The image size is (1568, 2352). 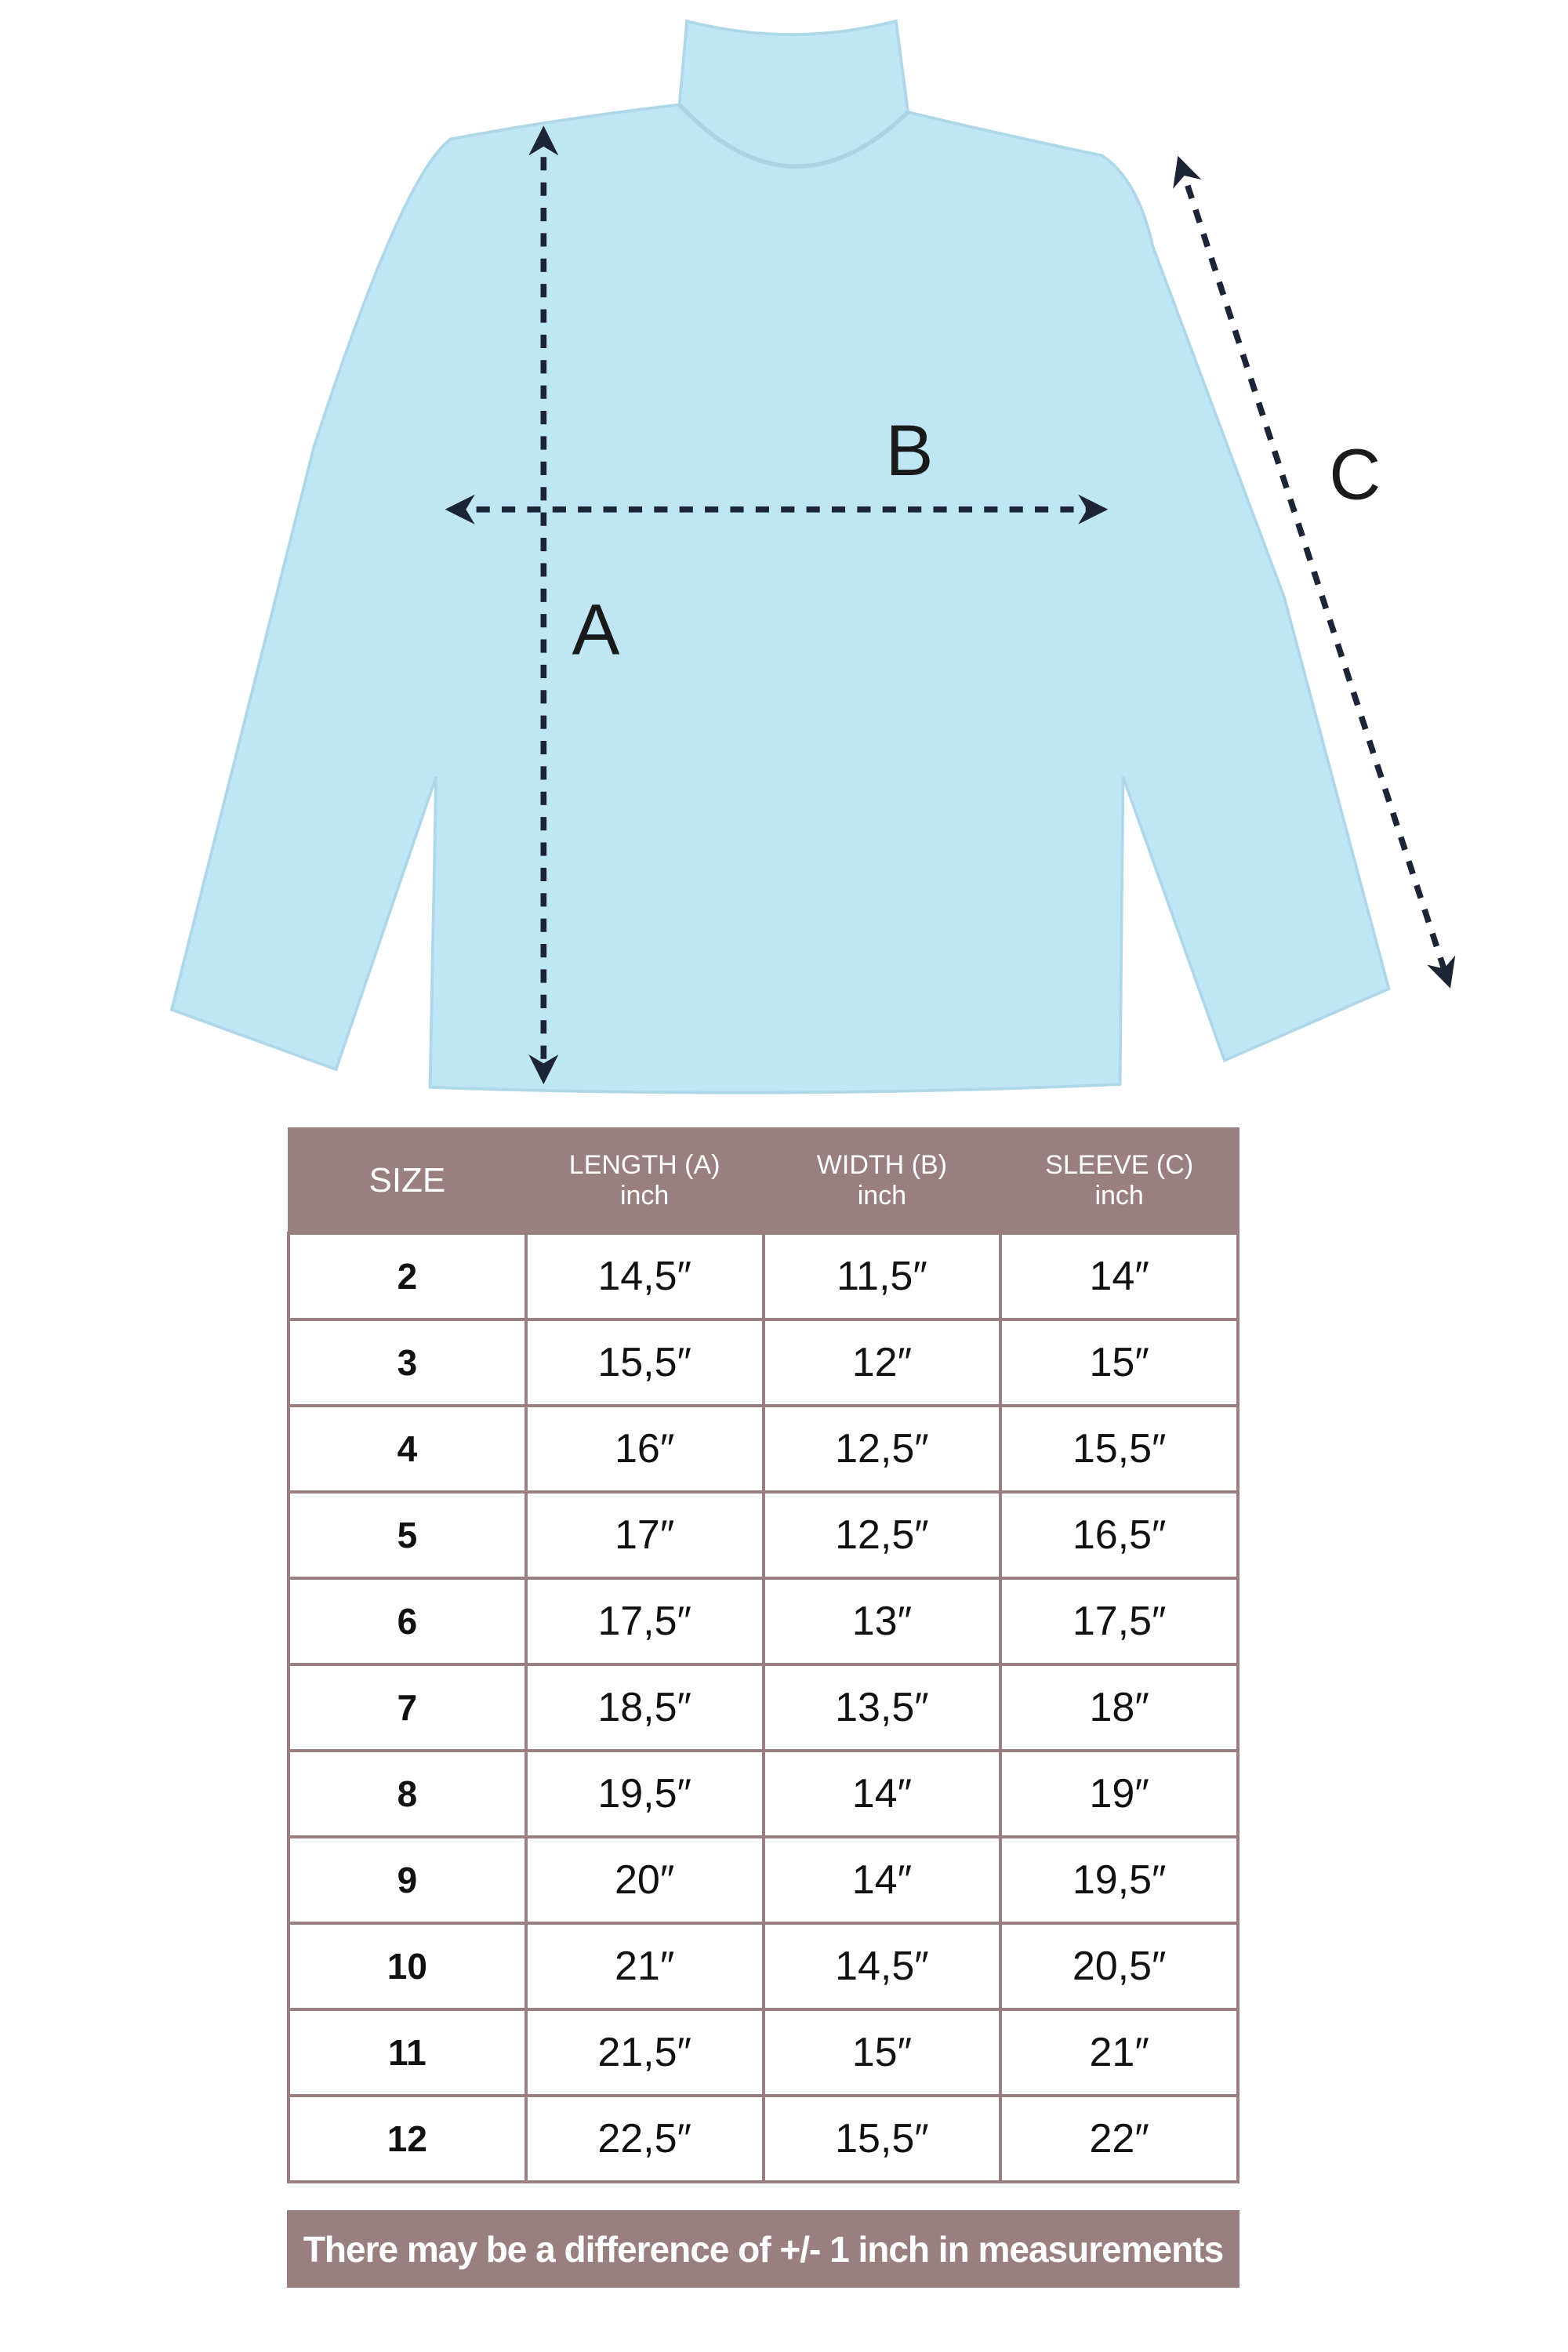 I want to click on cell-width: 15″, so click(x=882, y=2052).